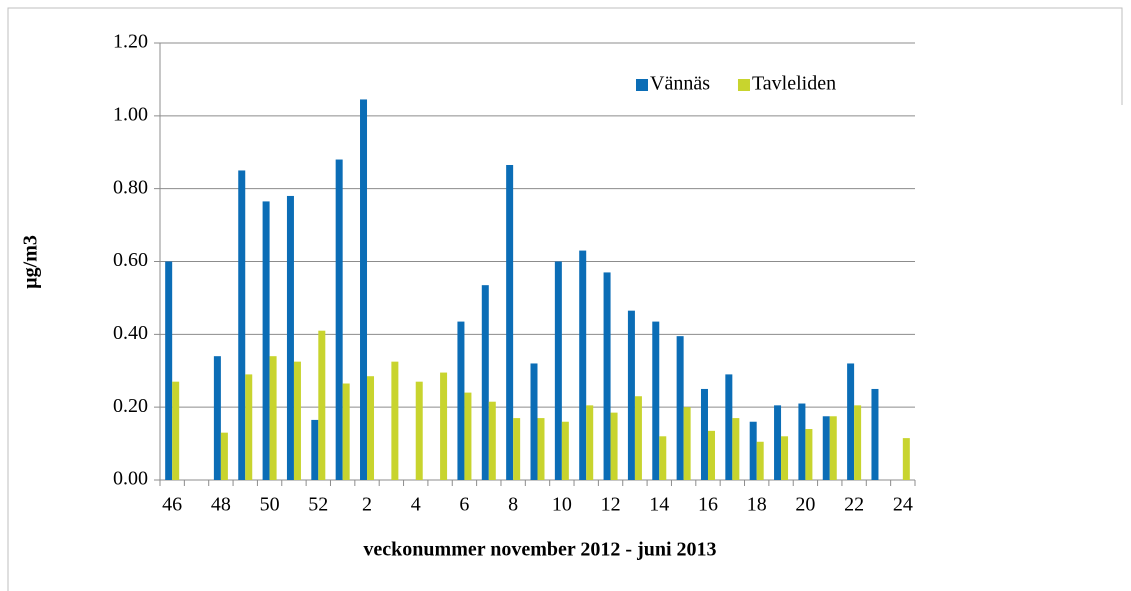 This screenshot has height=591, width=1131. I want to click on x-tick-label: 46, so click(172, 505).